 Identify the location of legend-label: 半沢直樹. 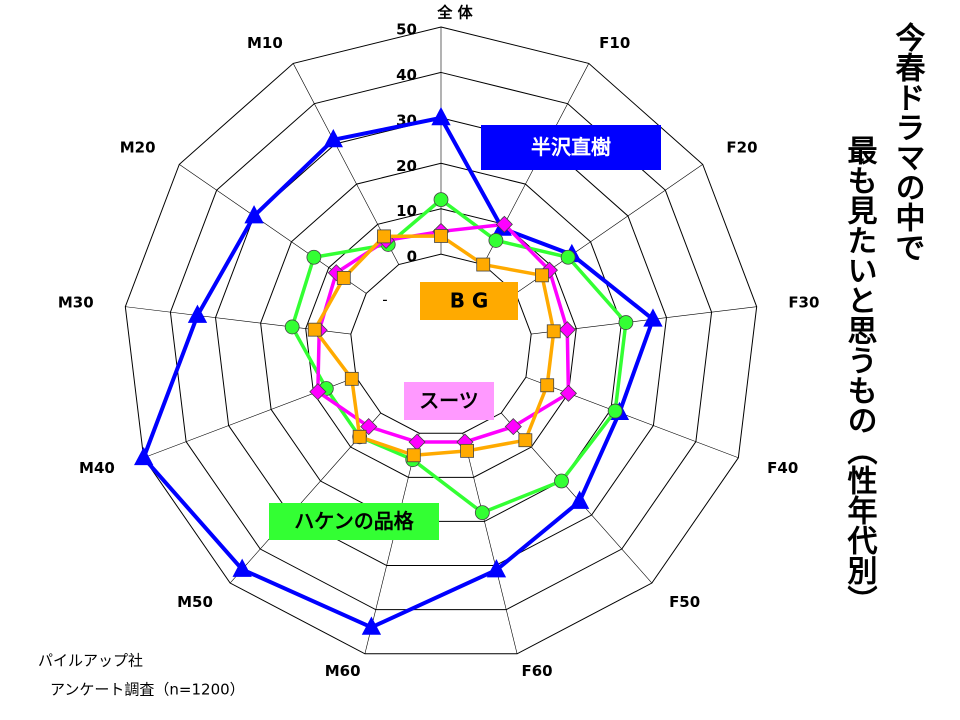
(571, 147).